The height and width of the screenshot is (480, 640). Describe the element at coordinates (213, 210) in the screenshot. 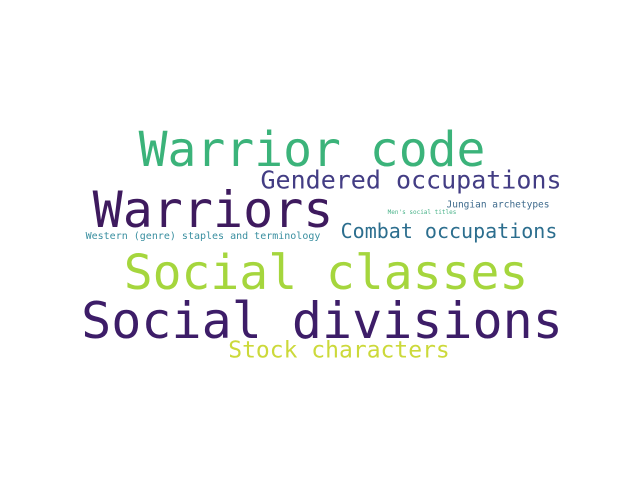

I see `word-warriors: Warriors` at that location.